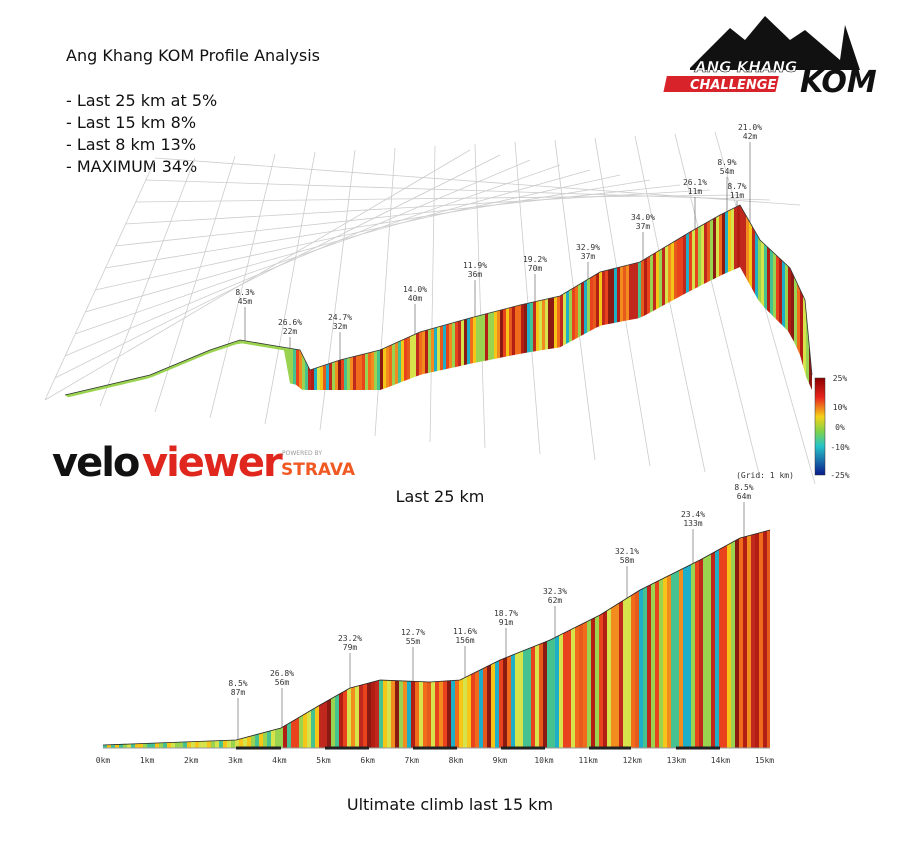 This screenshot has height=850, width=900. What do you see at coordinates (103, 760) in the screenshot?
I see `x-tick-label: 0km` at bounding box center [103, 760].